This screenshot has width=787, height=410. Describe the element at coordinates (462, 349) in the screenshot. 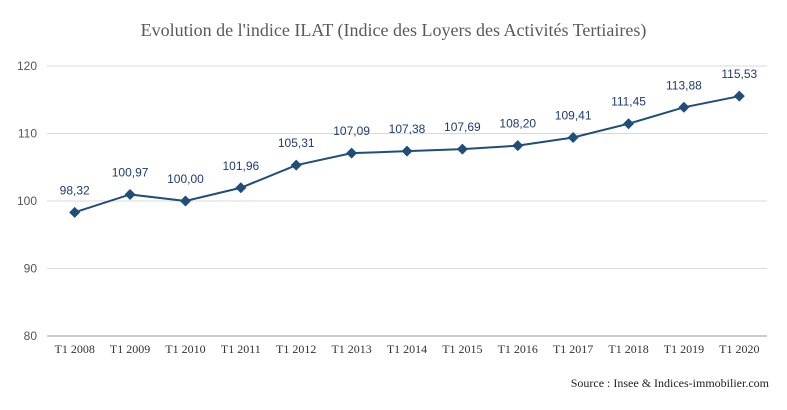

I see `x-tick-label: T1 2015` at that location.